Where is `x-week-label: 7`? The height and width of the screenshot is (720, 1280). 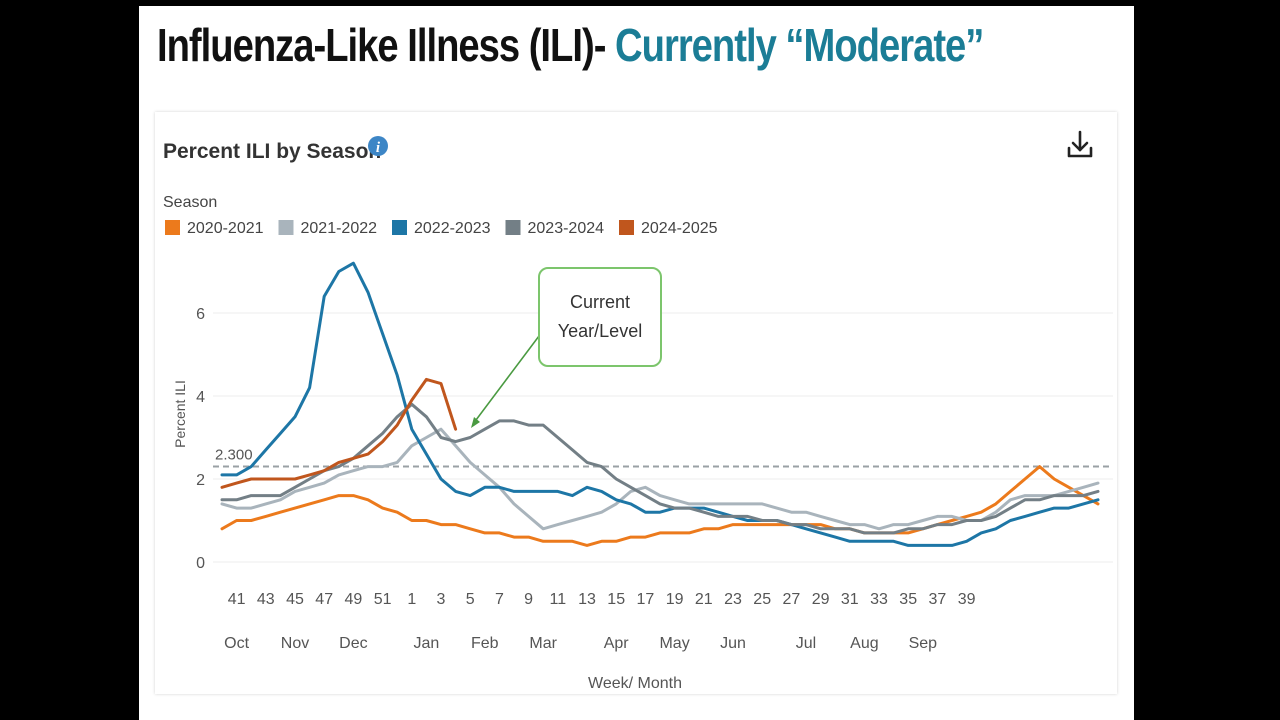
x-week-label: 7 is located at coordinates (499, 599).